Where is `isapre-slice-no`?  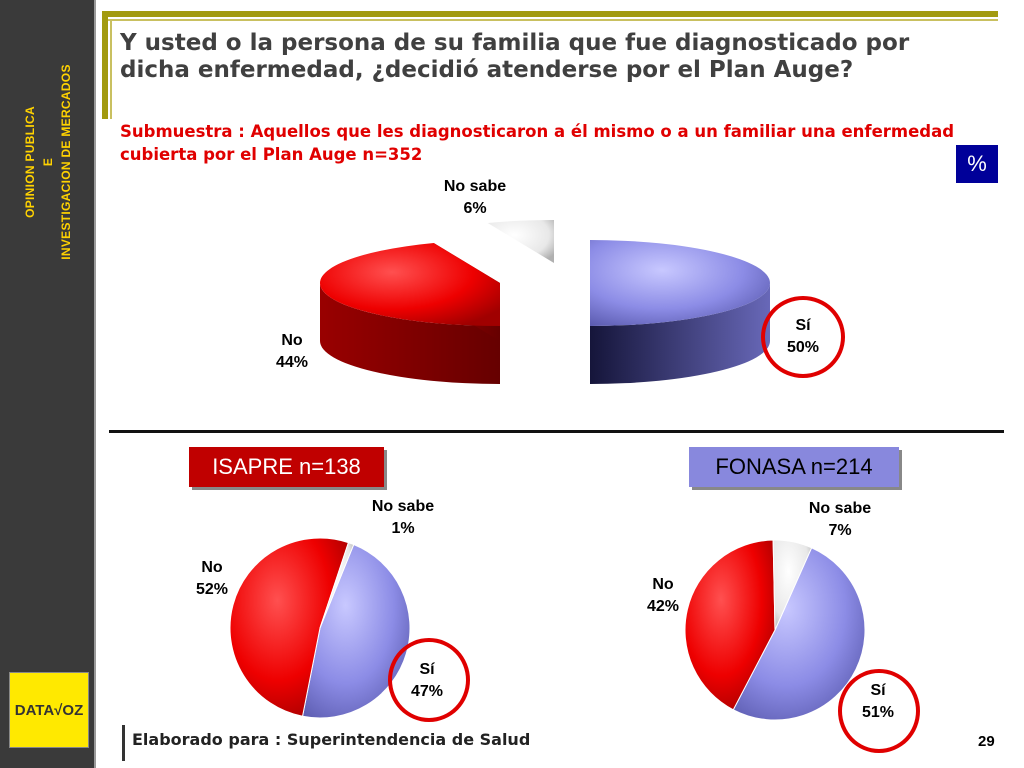
isapre-slice-no is located at coordinates (289, 627).